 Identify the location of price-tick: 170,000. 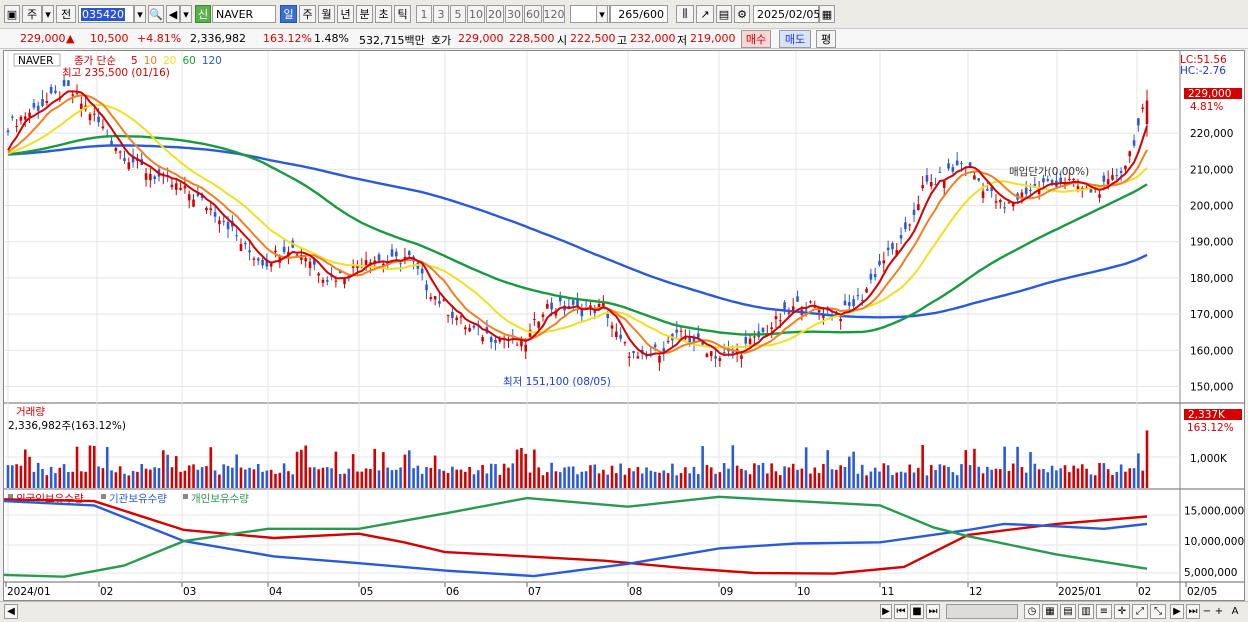
(1211, 315).